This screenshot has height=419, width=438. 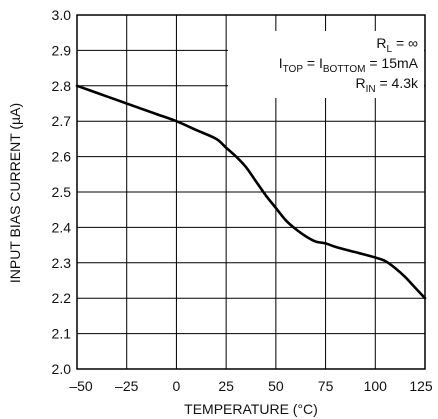 I want to click on y-tick-label: 2.3, so click(x=62, y=263).